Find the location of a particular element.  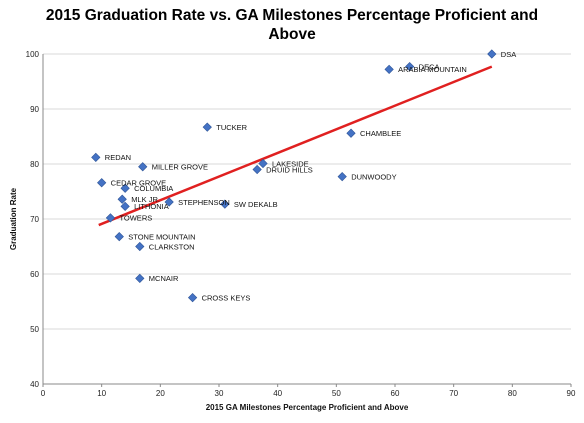

x-tick-label: 70 is located at coordinates (453, 393).